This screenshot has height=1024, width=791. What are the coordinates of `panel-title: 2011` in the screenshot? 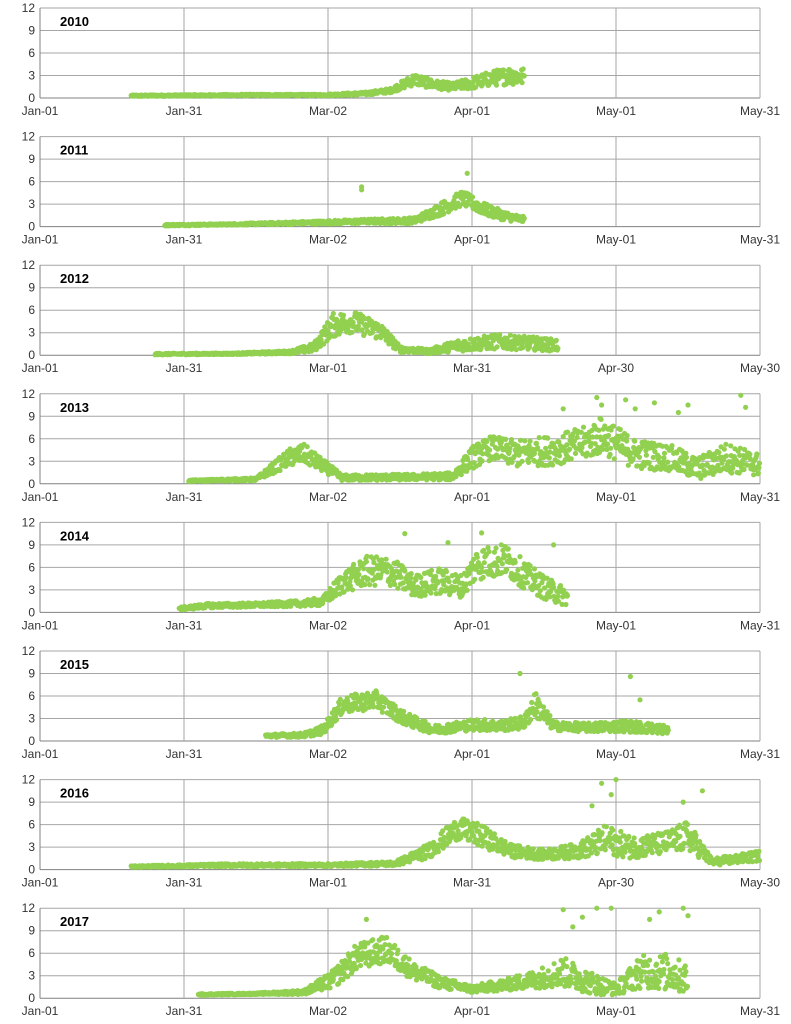 It's located at (74, 150).